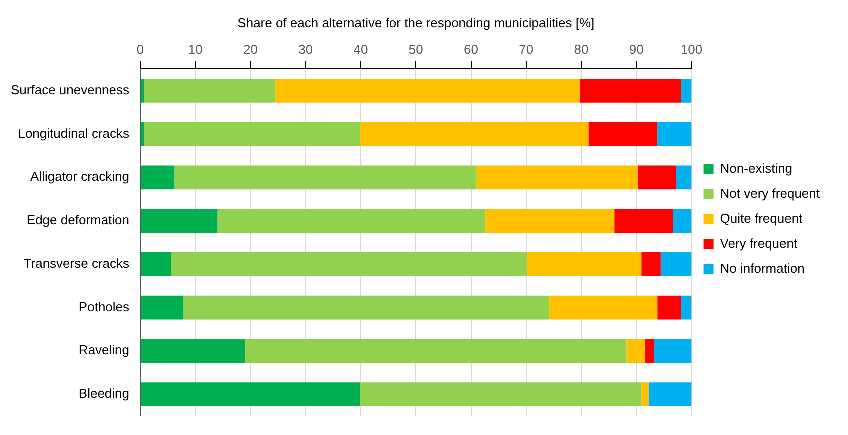 Image resolution: width=848 pixels, height=435 pixels. I want to click on x-axis-title: Share of each alternative for the responding municipalities [%], so click(416, 22).